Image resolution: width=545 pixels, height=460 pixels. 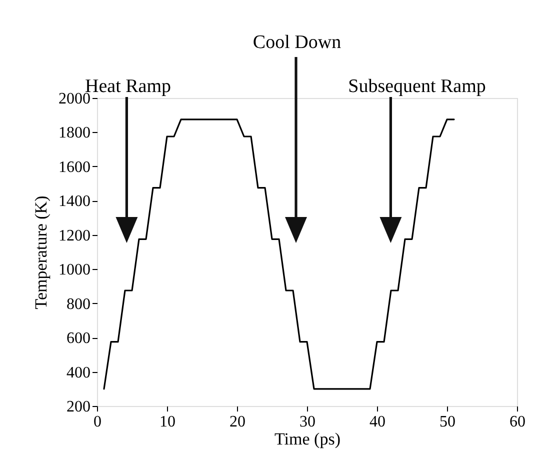 What do you see at coordinates (74, 235) in the screenshot?
I see `y-tick-label: 1200` at bounding box center [74, 235].